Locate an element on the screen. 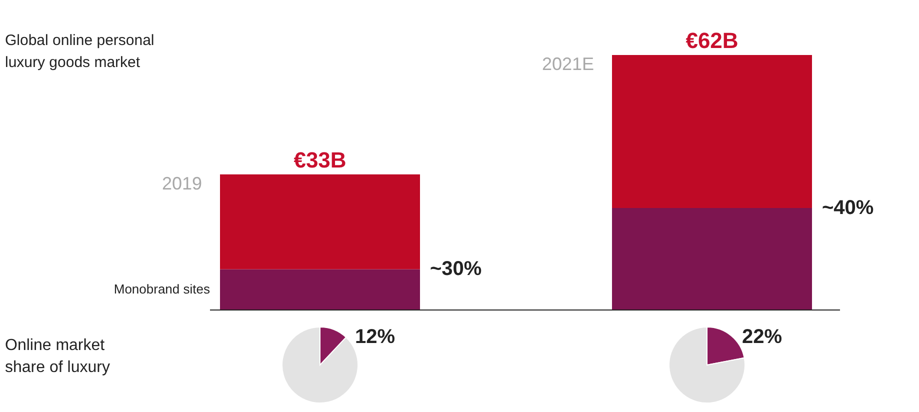 The width and height of the screenshot is (919, 412). data-label: 12% is located at coordinates (375, 337).